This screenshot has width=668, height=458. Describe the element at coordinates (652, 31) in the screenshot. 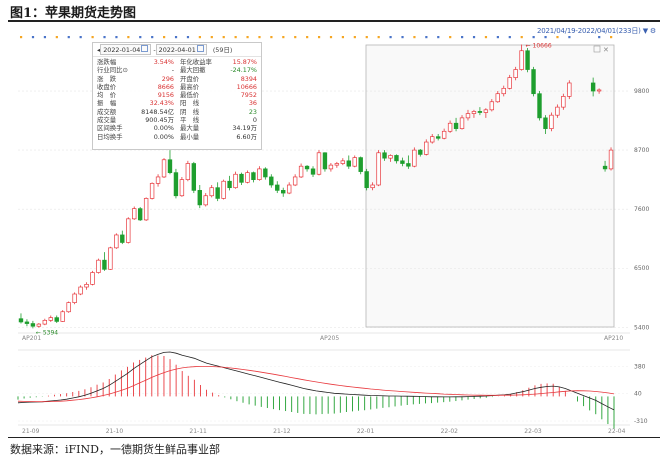

I see `gear-icon: ⚙` at that location.